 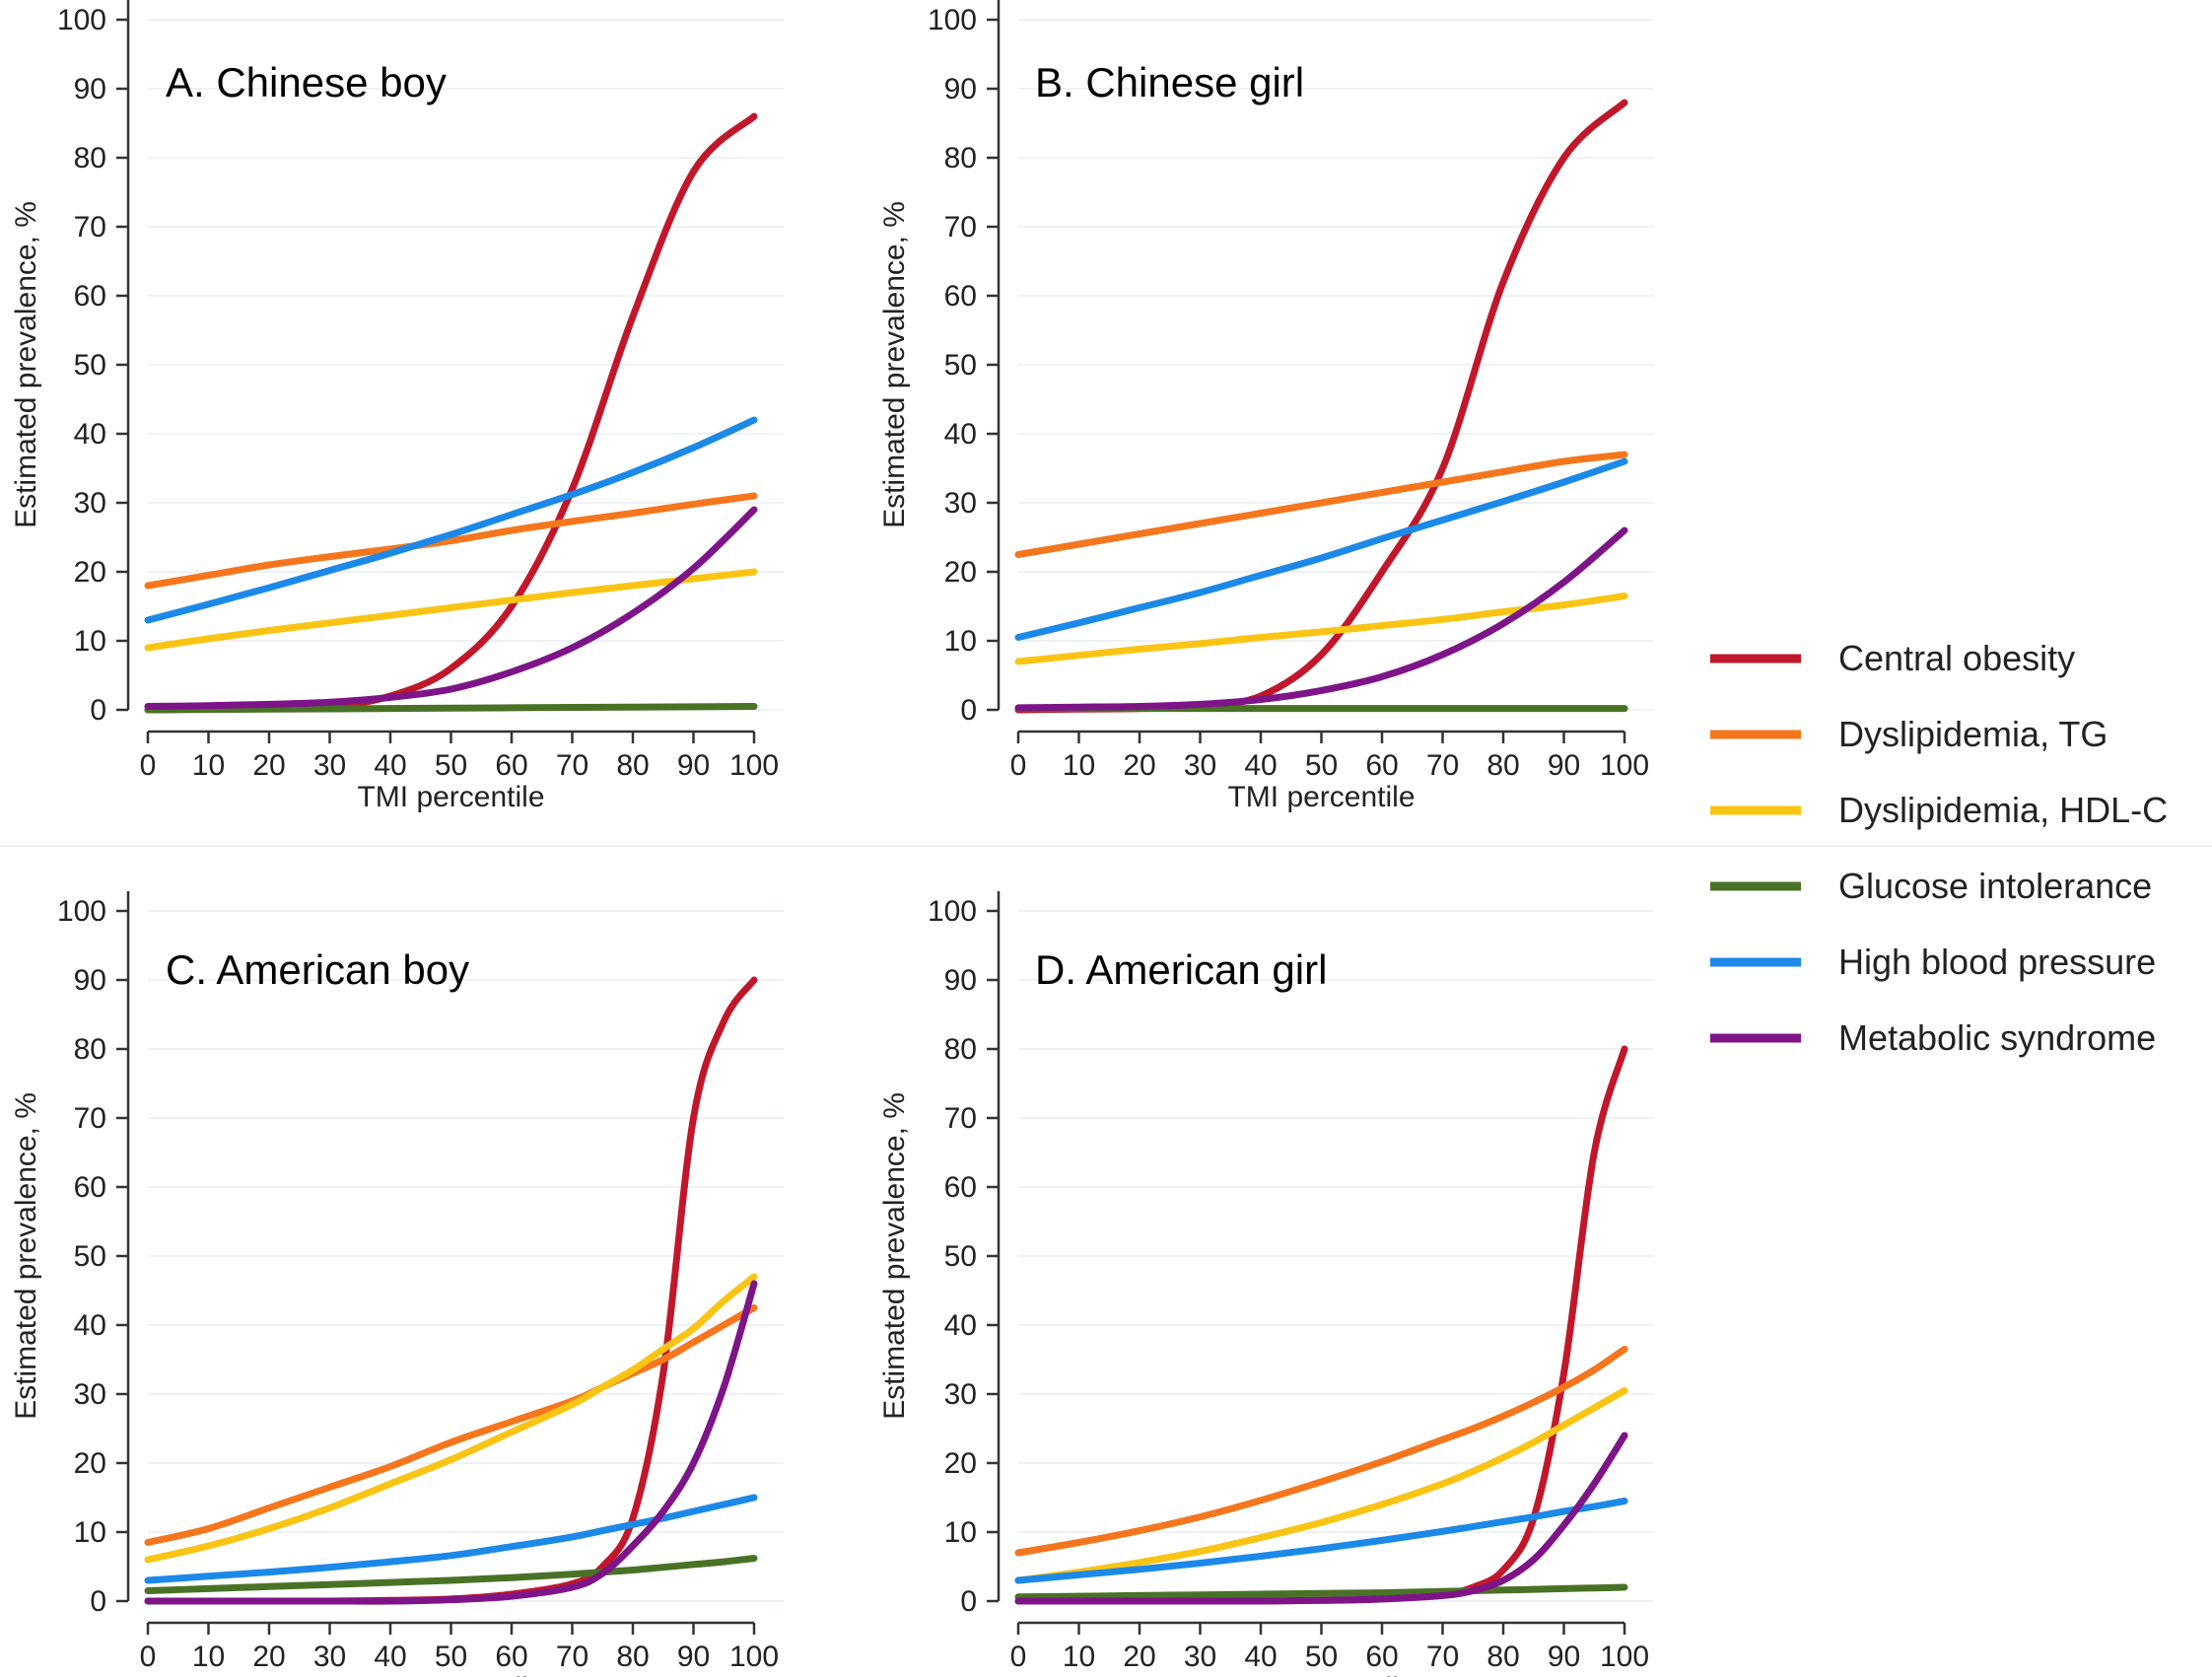 What do you see at coordinates (451, 413) in the screenshot?
I see `series-line-central-obesity` at bounding box center [451, 413].